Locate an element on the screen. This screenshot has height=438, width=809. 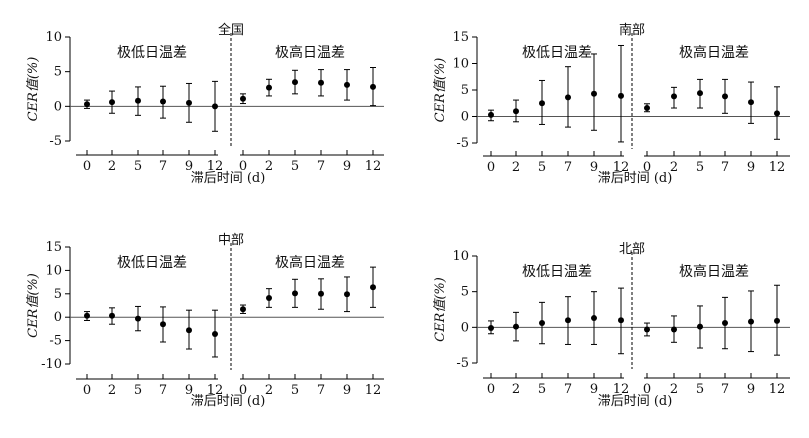
panel-title: 北部 is located at coordinates (632, 249).